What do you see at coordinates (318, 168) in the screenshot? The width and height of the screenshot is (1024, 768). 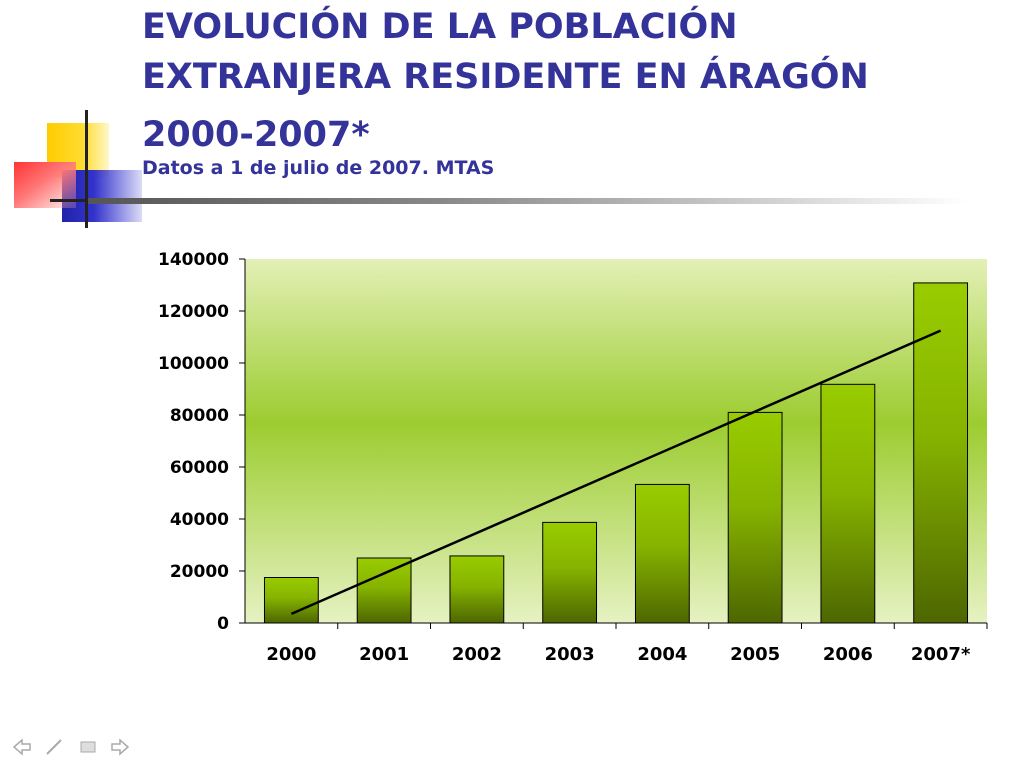 I see `slide-subtitle: Datos a 1 de julio de 2007. MTAS` at bounding box center [318, 168].